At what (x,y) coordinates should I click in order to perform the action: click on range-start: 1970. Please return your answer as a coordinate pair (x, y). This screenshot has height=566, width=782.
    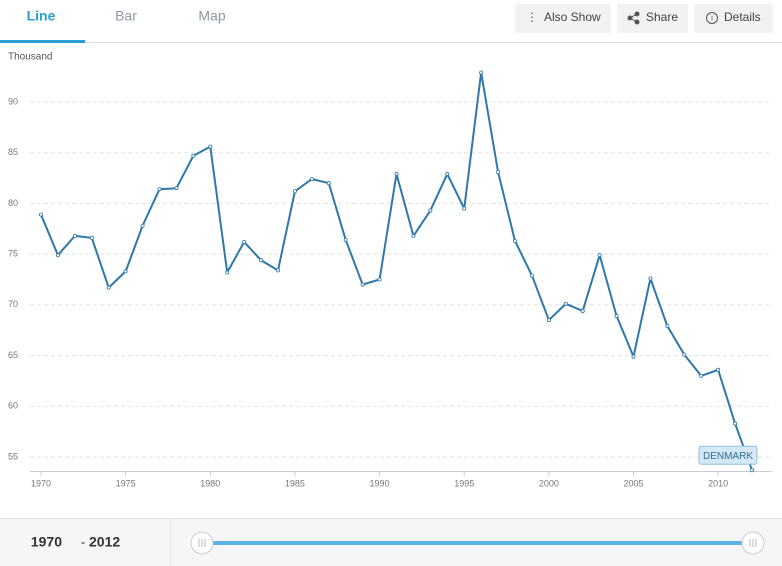
    Looking at the image, I should click on (46, 542).